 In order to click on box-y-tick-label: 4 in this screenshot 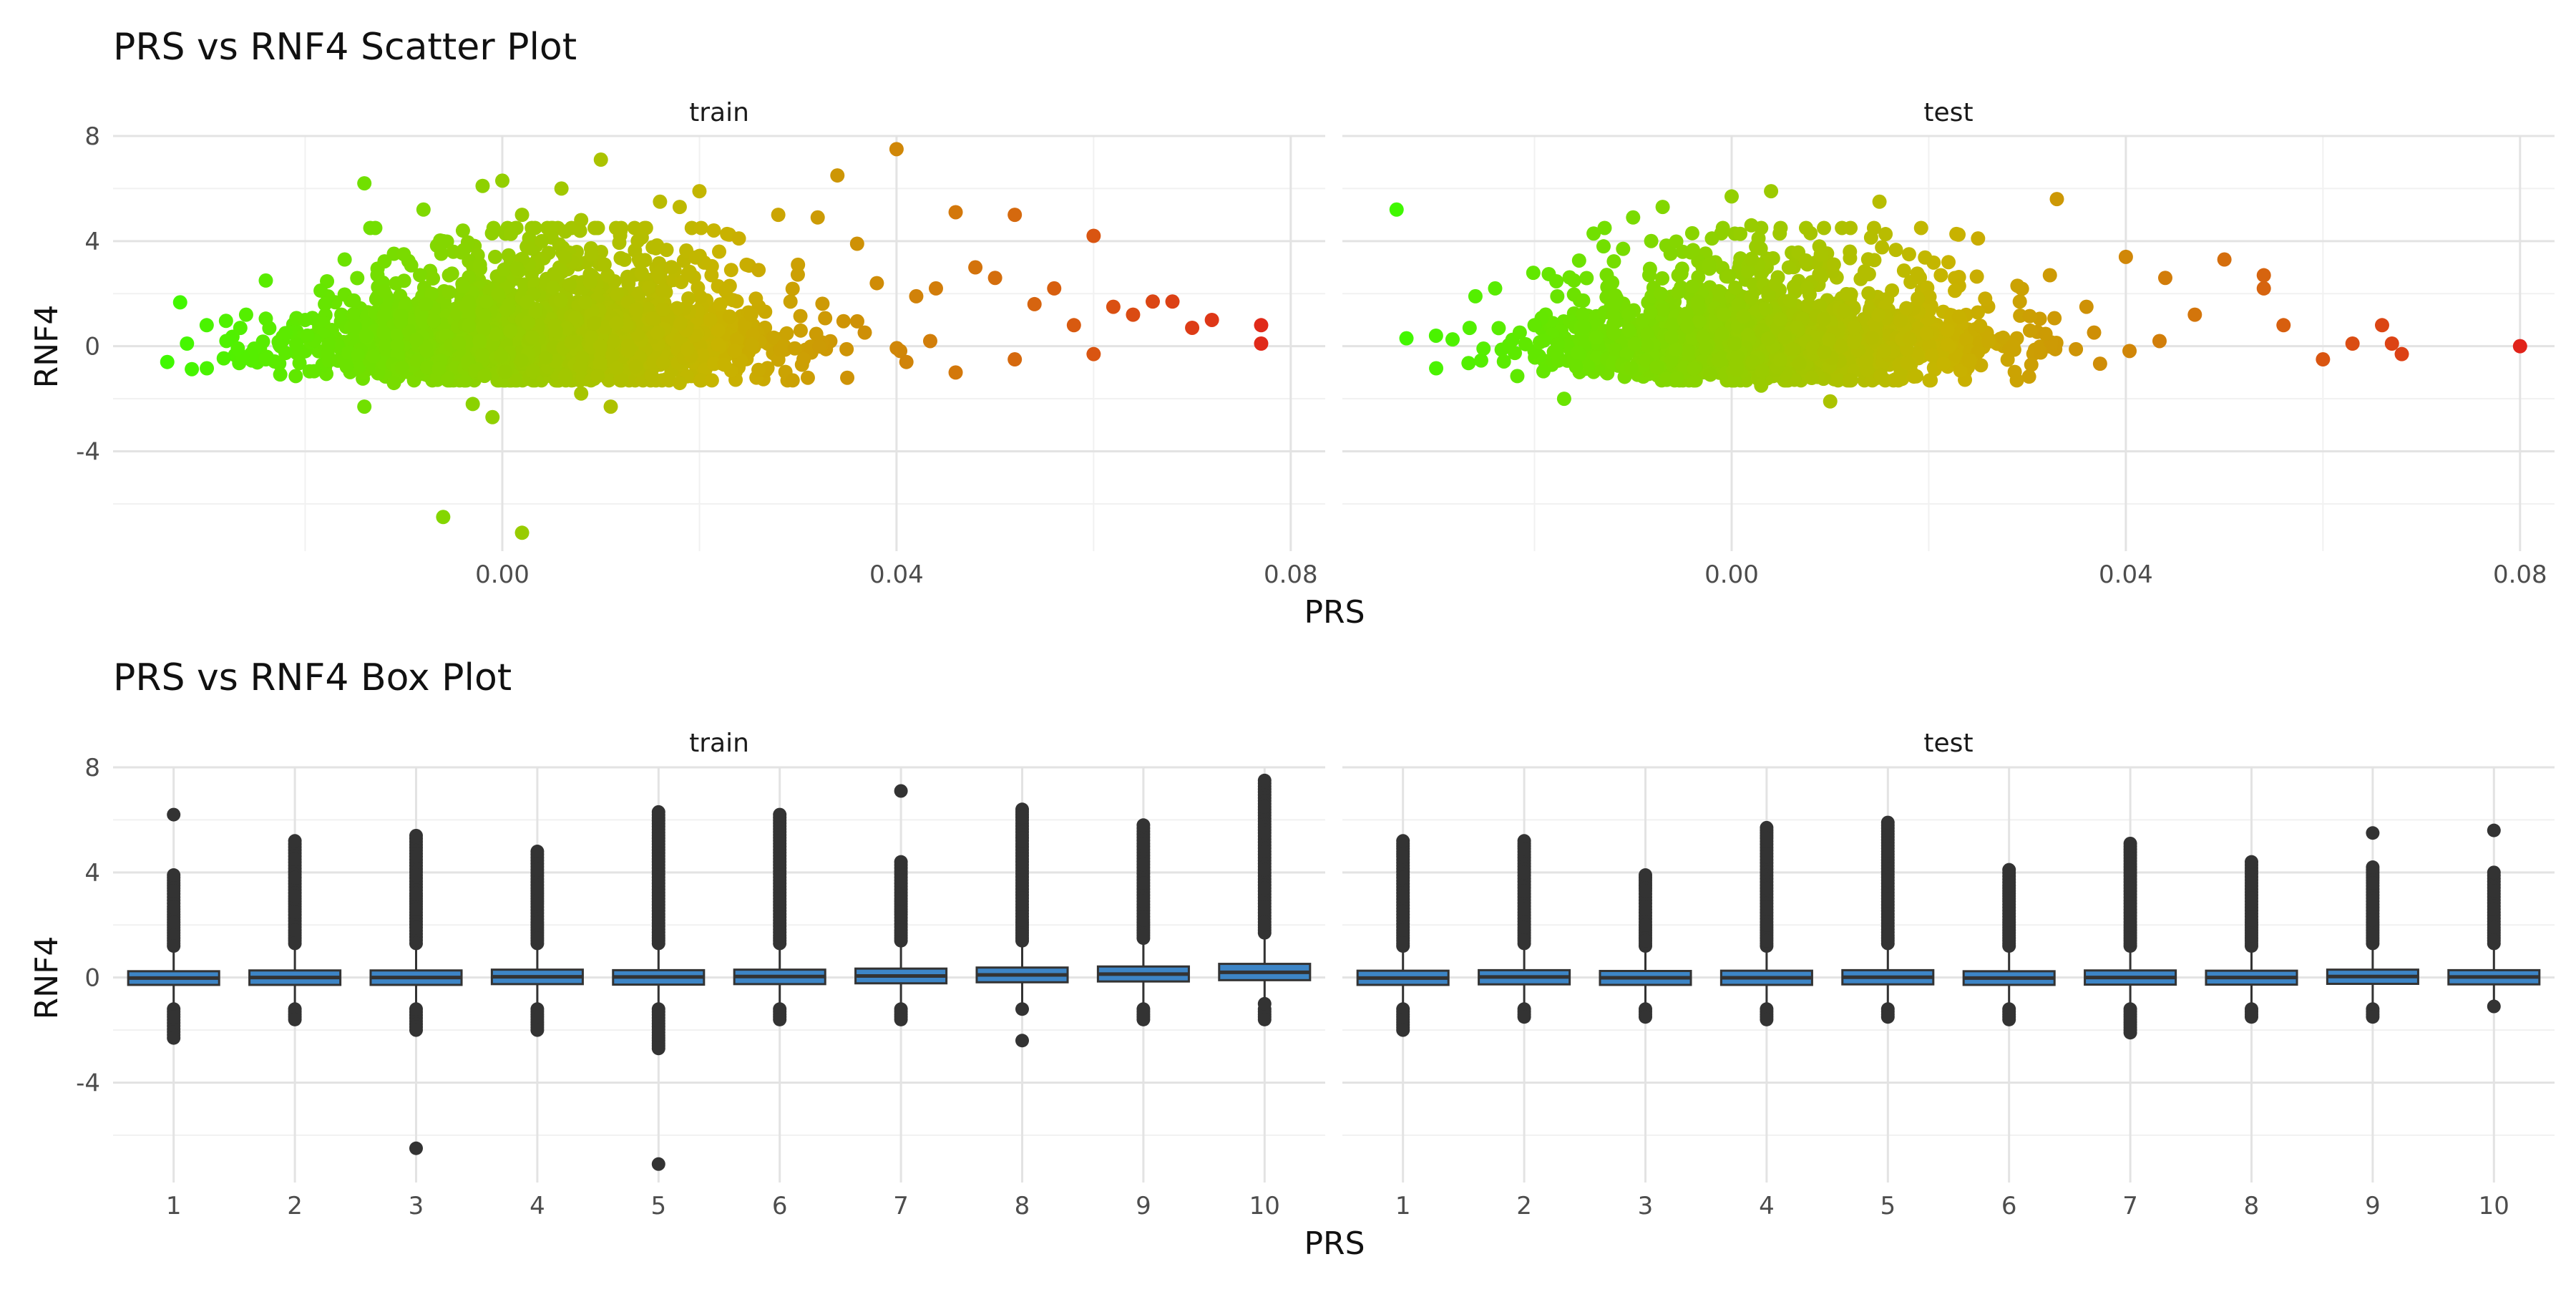, I will do `click(92, 873)`.